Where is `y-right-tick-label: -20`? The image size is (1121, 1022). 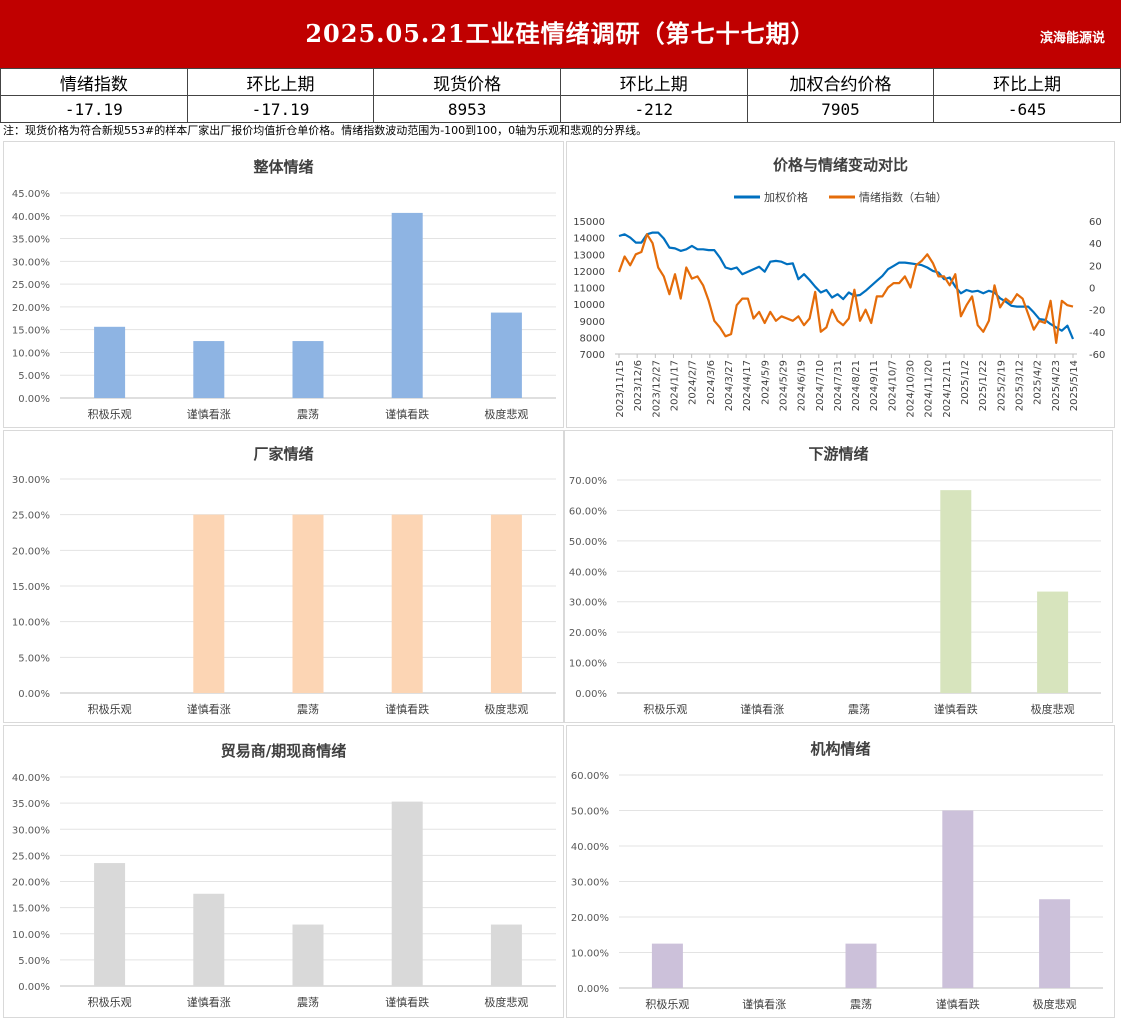
y-right-tick-label: -20 is located at coordinates (1097, 311).